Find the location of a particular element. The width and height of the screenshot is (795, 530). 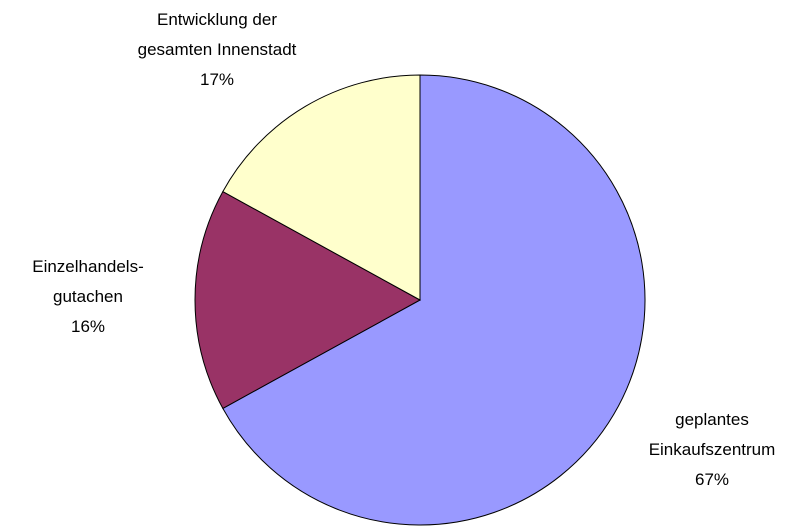

slice-label: Einzelhandels-gutachen 16% is located at coordinates (88, 297).